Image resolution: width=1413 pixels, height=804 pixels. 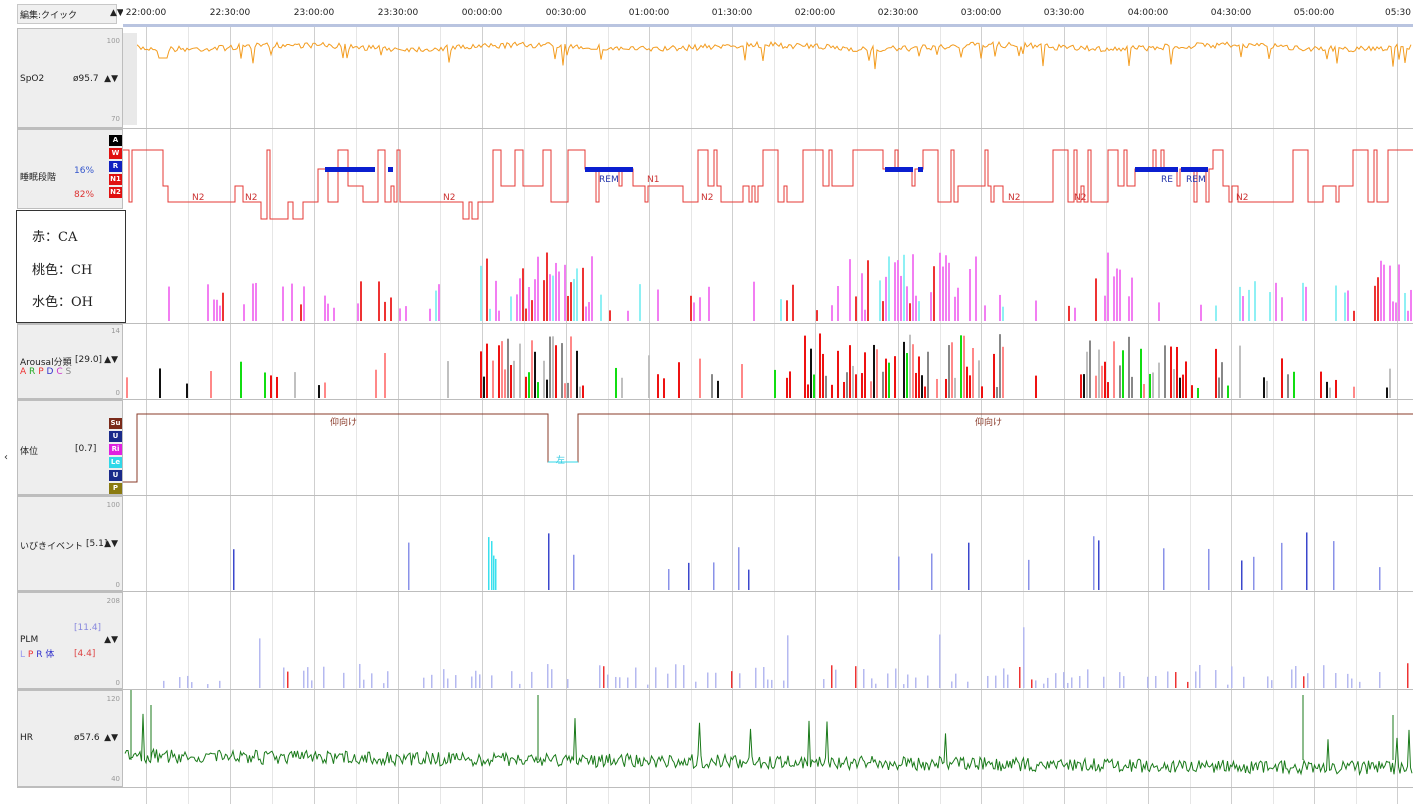 I want to click on position-state-supine: Su, so click(x=115, y=423).